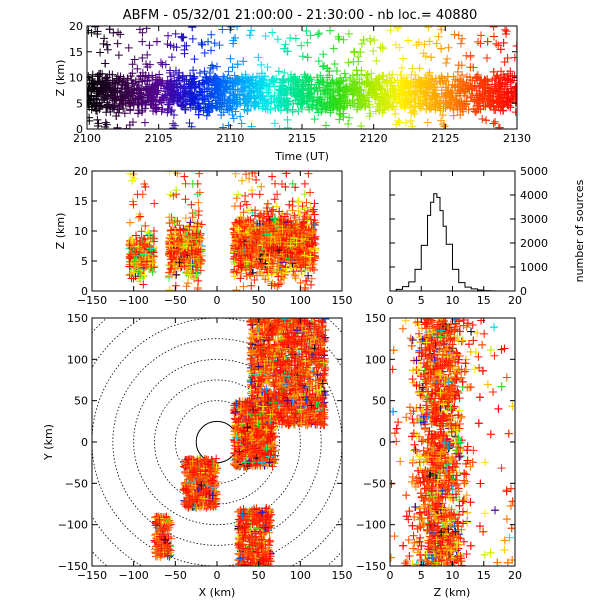  I want to click on x-tick-label: 50, so click(259, 300).